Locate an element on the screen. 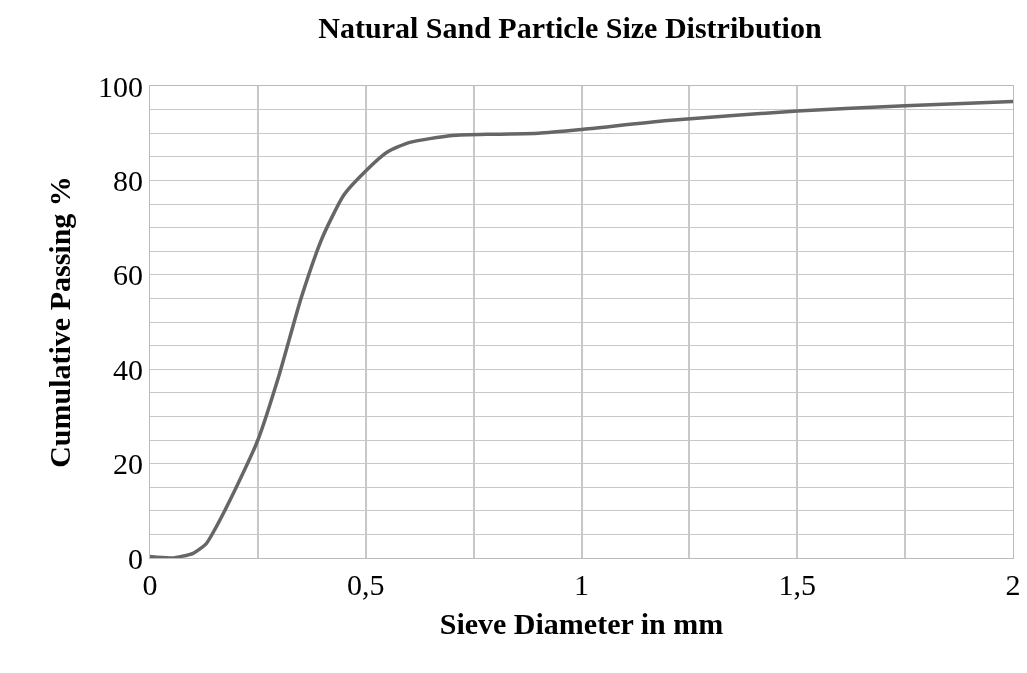 This screenshot has width=1027, height=673. x-tick-label: 2 is located at coordinates (1013, 584).